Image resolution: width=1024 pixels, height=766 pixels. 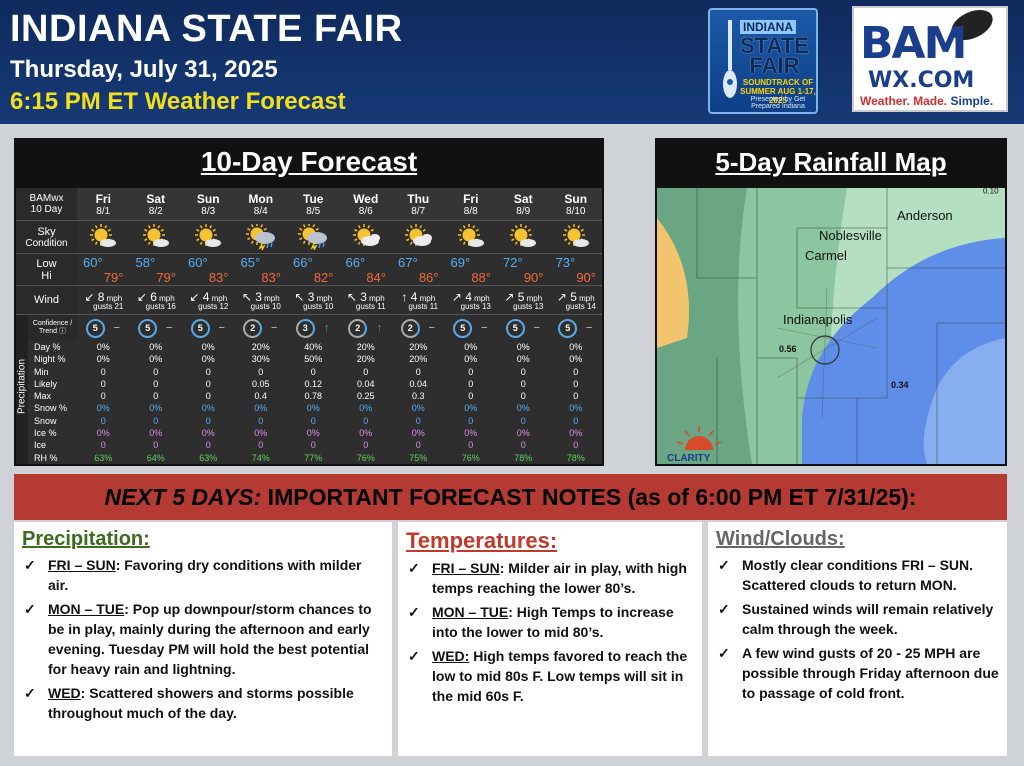 I want to click on low-temp: 66°, so click(x=355, y=262).